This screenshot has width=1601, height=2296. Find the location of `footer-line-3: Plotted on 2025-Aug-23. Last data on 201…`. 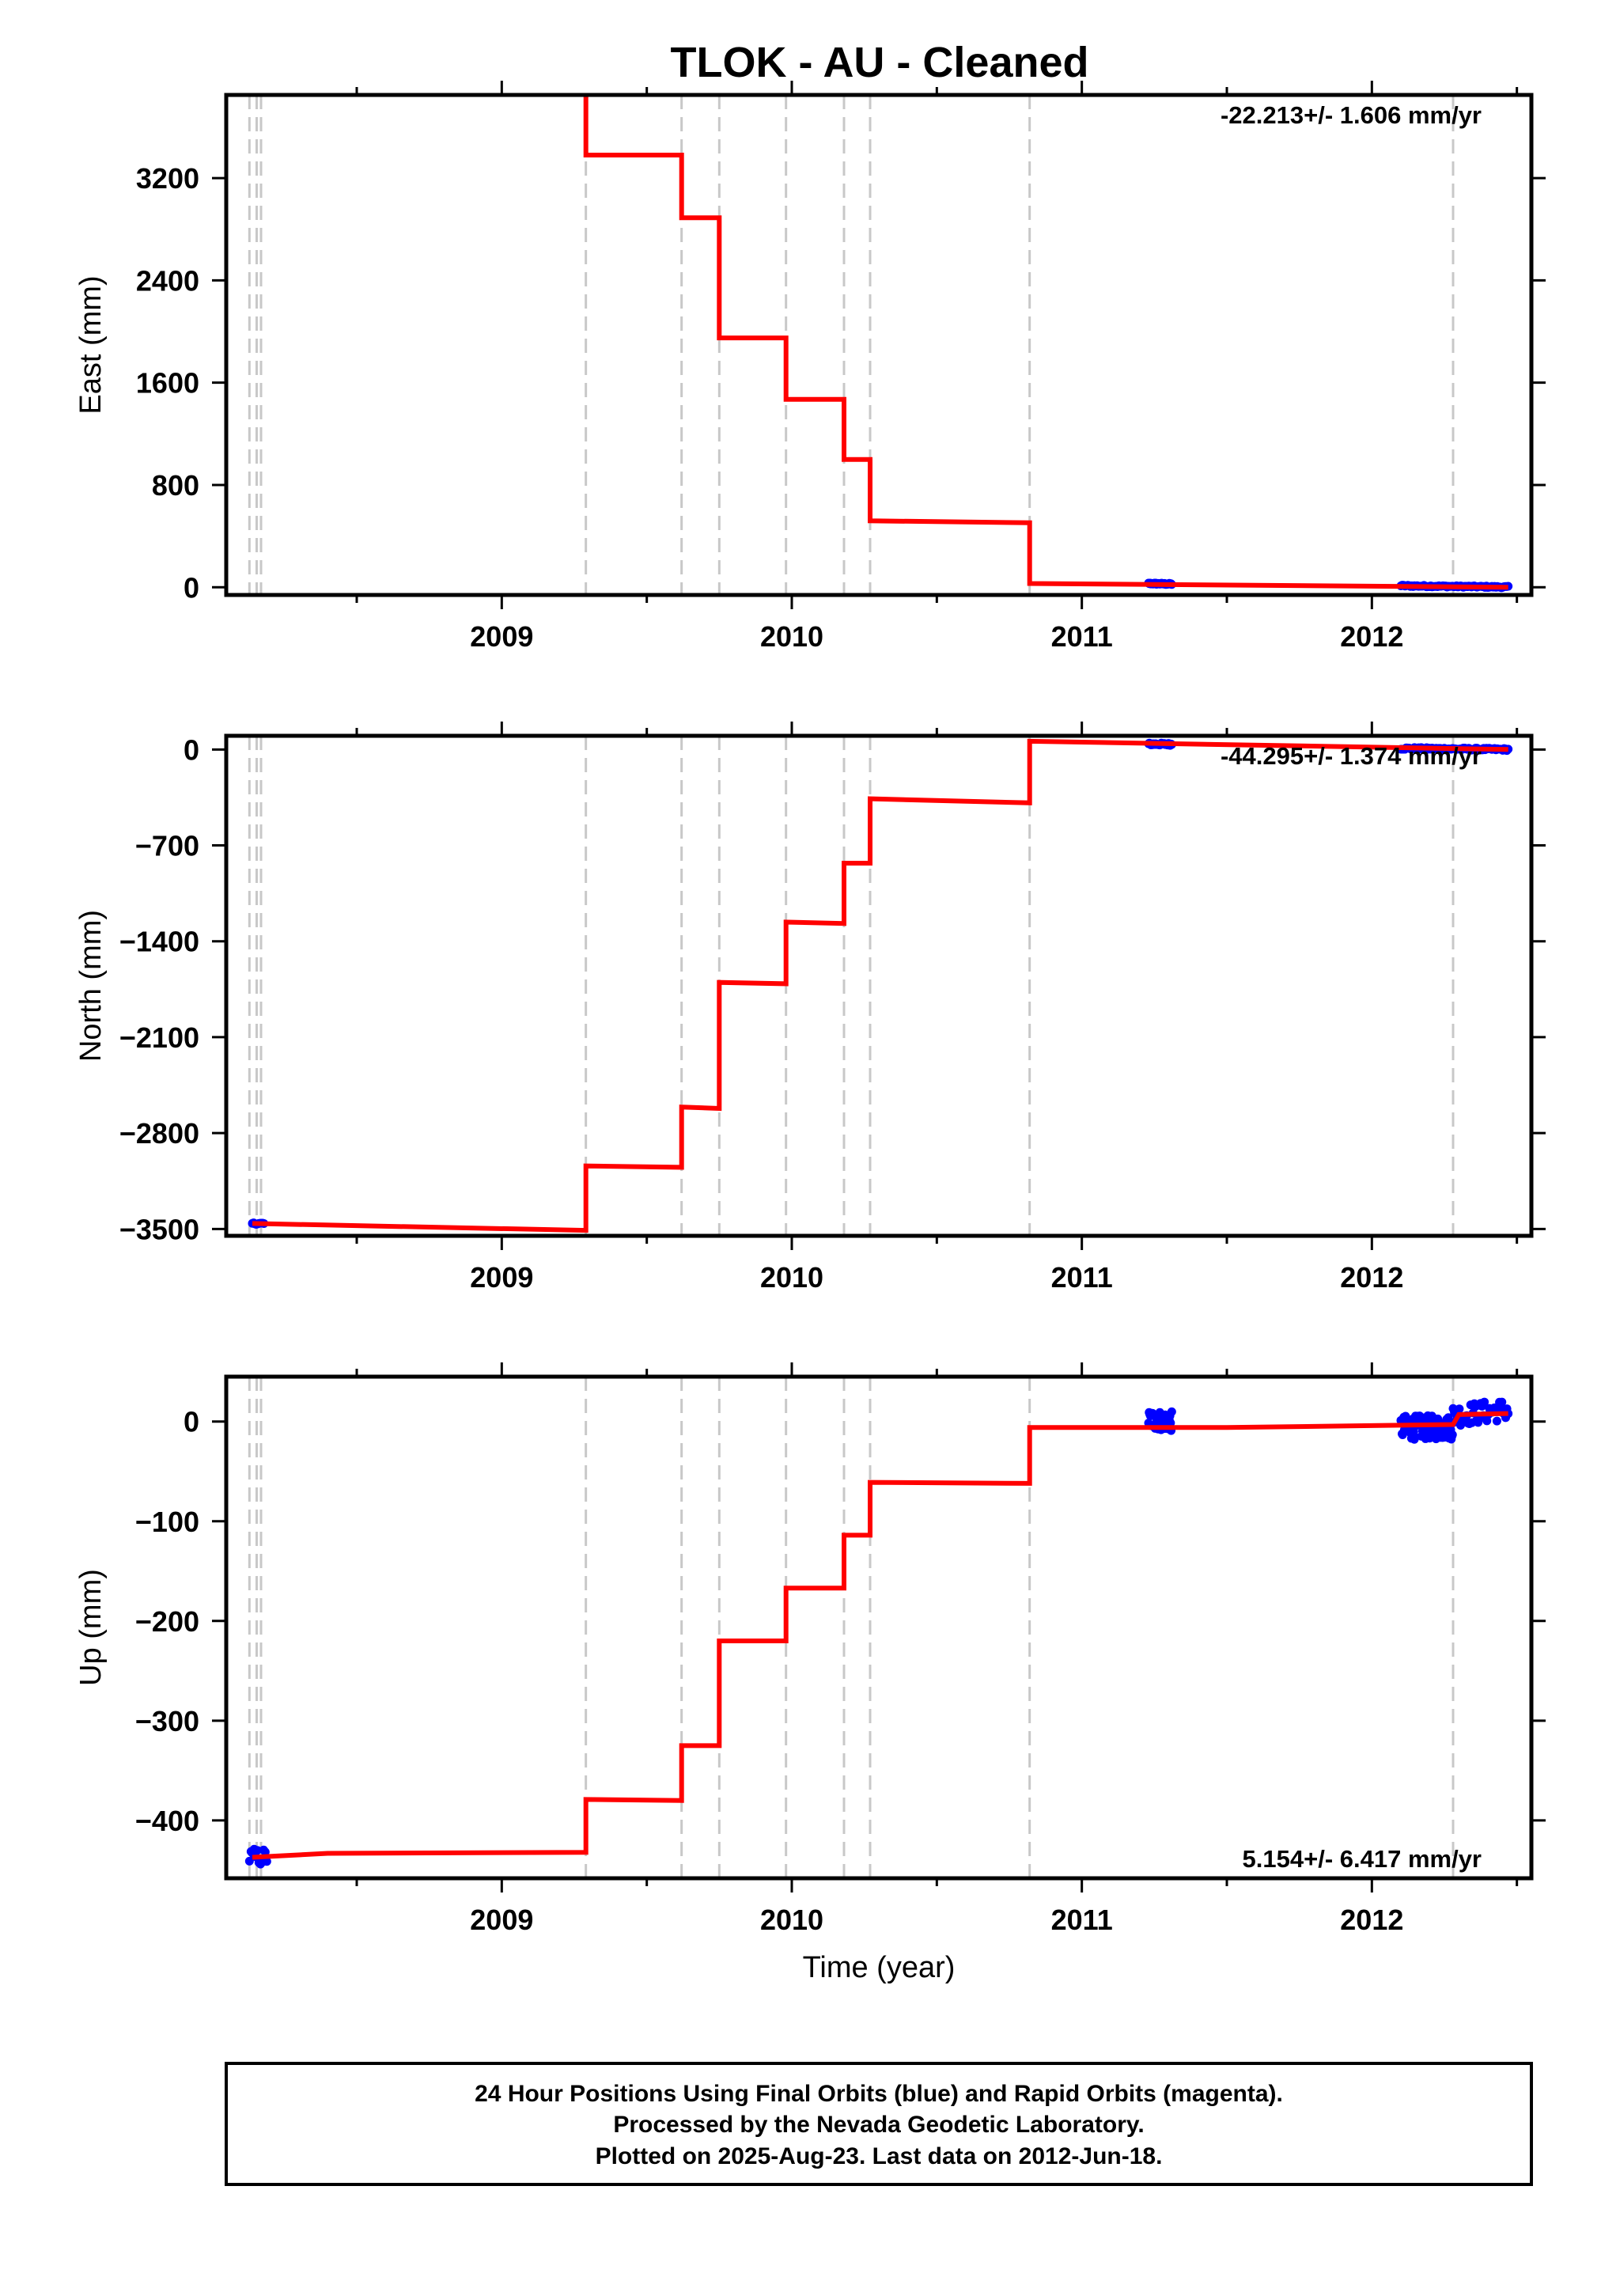

footer-line-3: Plotted on 2025-Aug-23. Last data on 201… is located at coordinates (879, 2156).